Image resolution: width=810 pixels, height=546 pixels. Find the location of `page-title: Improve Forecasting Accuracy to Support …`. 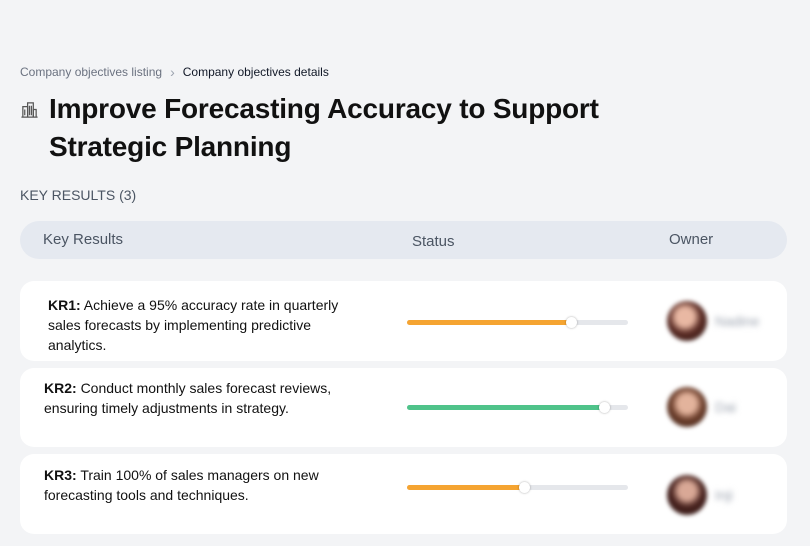

page-title: Improve Forecasting Accuracy to Support … is located at coordinates (324, 127).